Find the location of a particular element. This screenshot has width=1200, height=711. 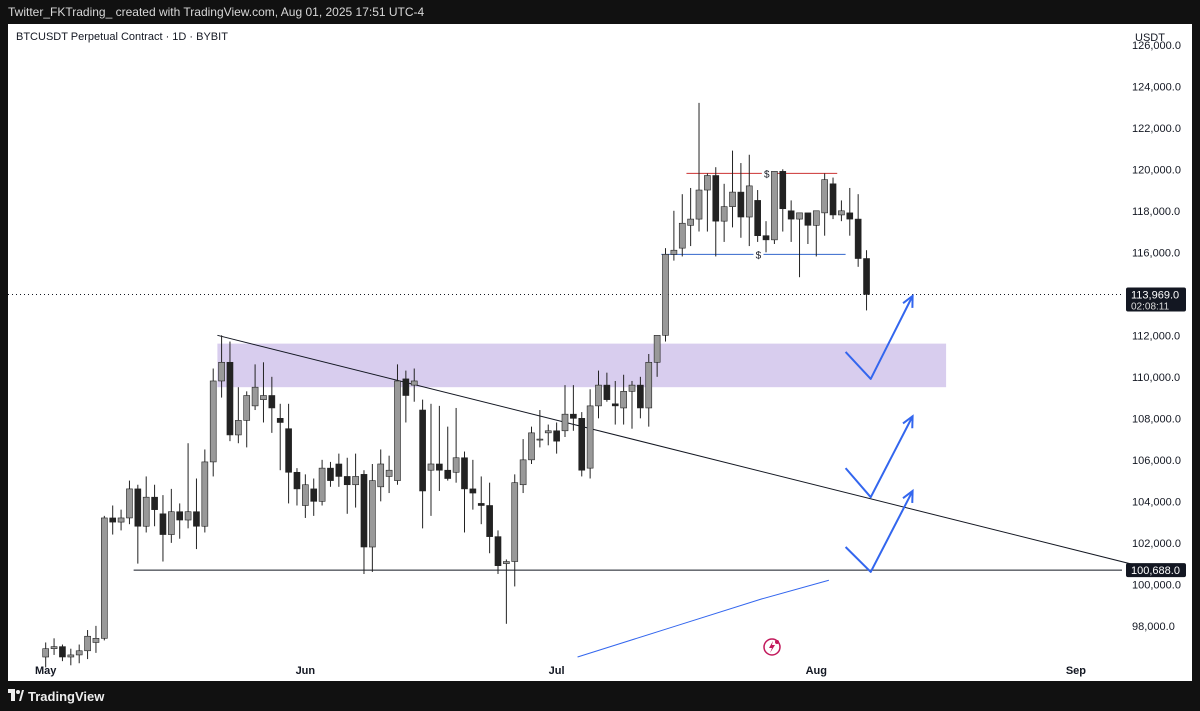

currency-label: USDT is located at coordinates (1150, 38).